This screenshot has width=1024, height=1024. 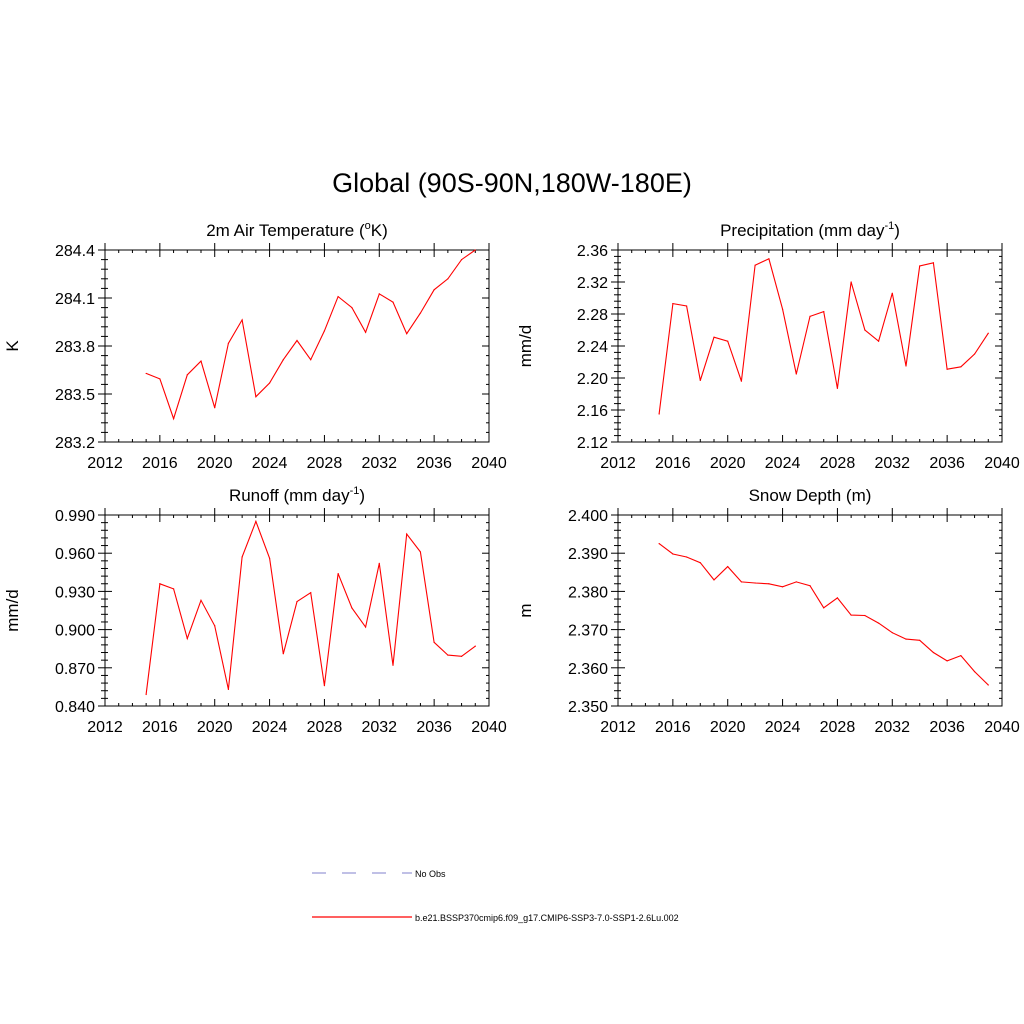 I want to click on x-tick-label: 2020, so click(x=215, y=727).